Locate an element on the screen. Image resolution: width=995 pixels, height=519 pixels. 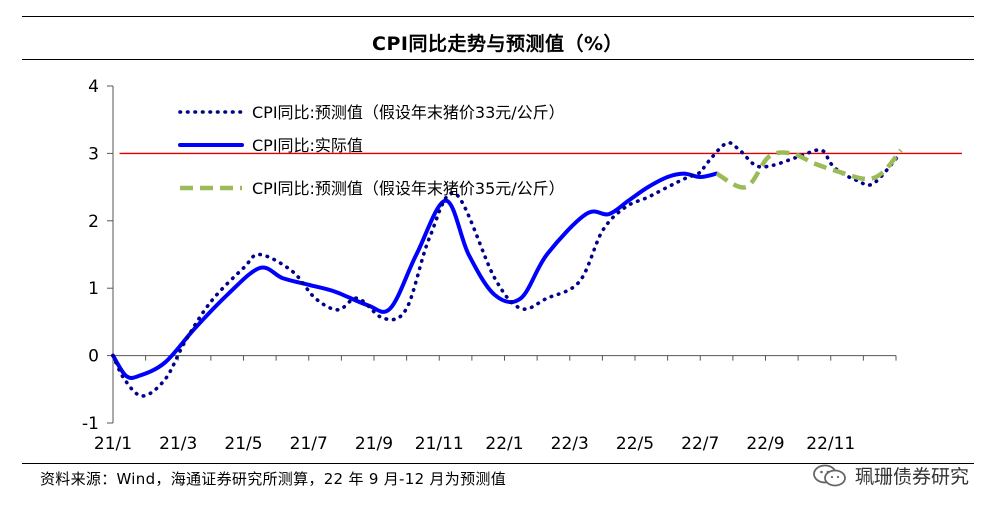
y-tick-label: 4 is located at coordinates (93, 87).